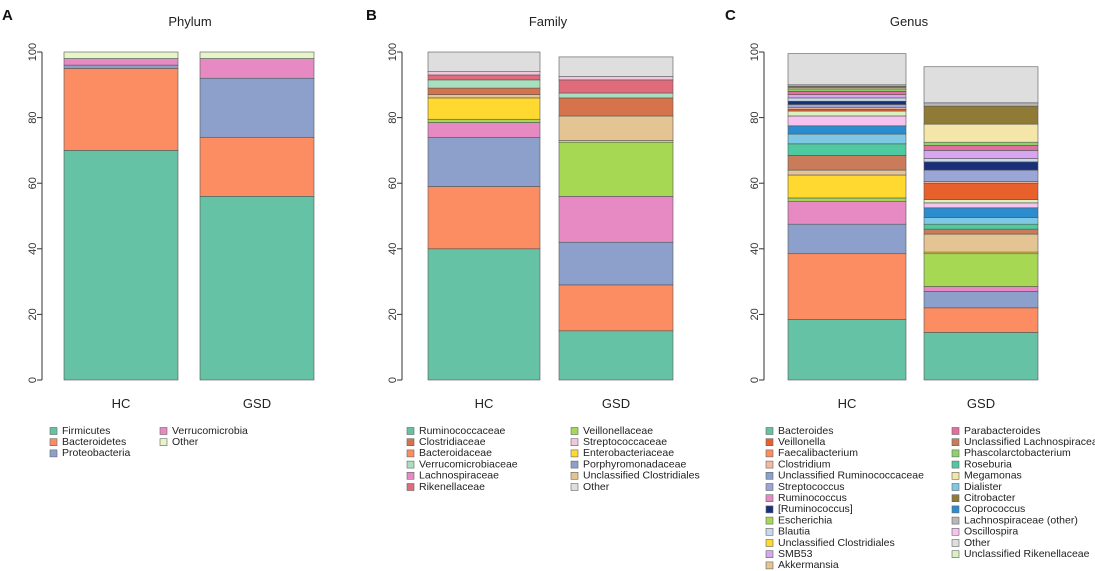  What do you see at coordinates (983, 487) in the screenshot?
I see `legend-label: Dialister` at bounding box center [983, 487].